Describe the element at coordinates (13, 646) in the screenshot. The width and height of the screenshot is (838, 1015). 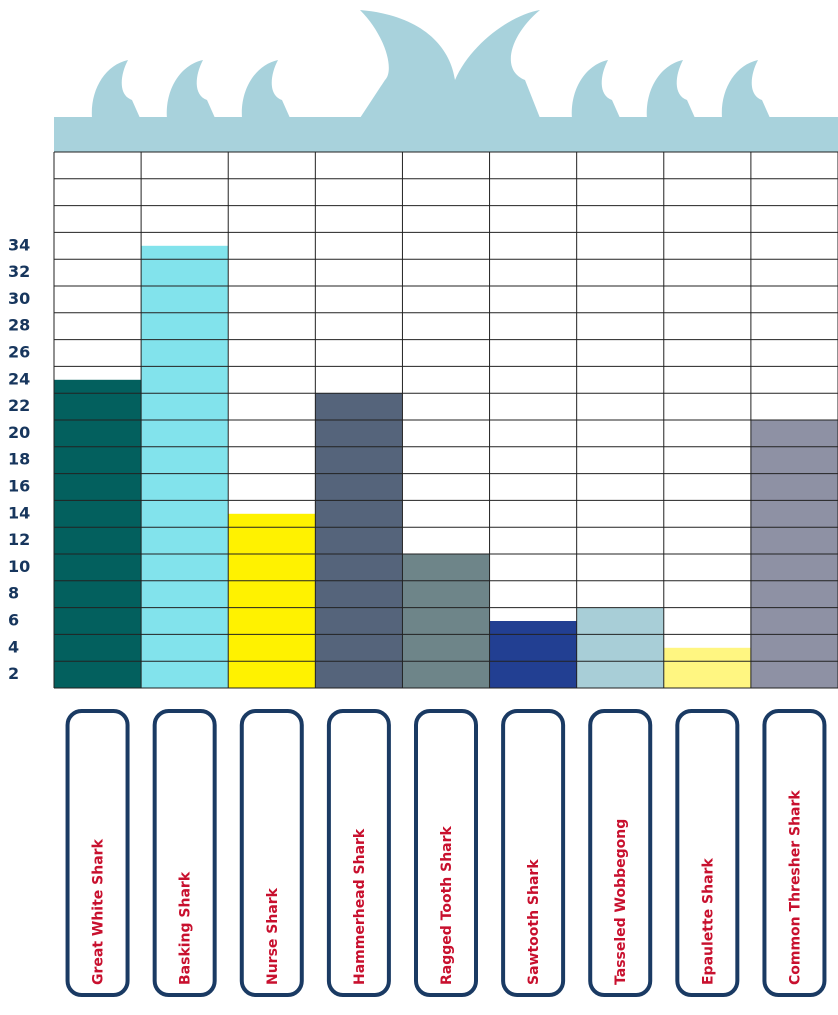
I see `y-tick-label: 4` at that location.